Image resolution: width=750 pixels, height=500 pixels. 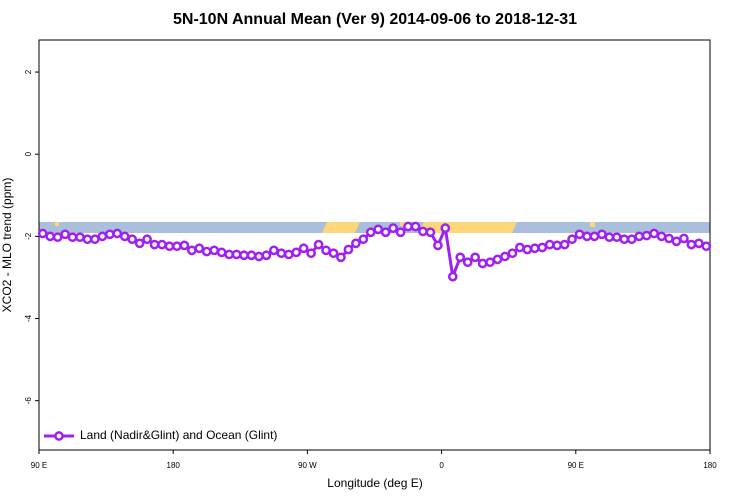 I want to click on x-axis-label: Longitude (deg E), so click(x=374, y=483).